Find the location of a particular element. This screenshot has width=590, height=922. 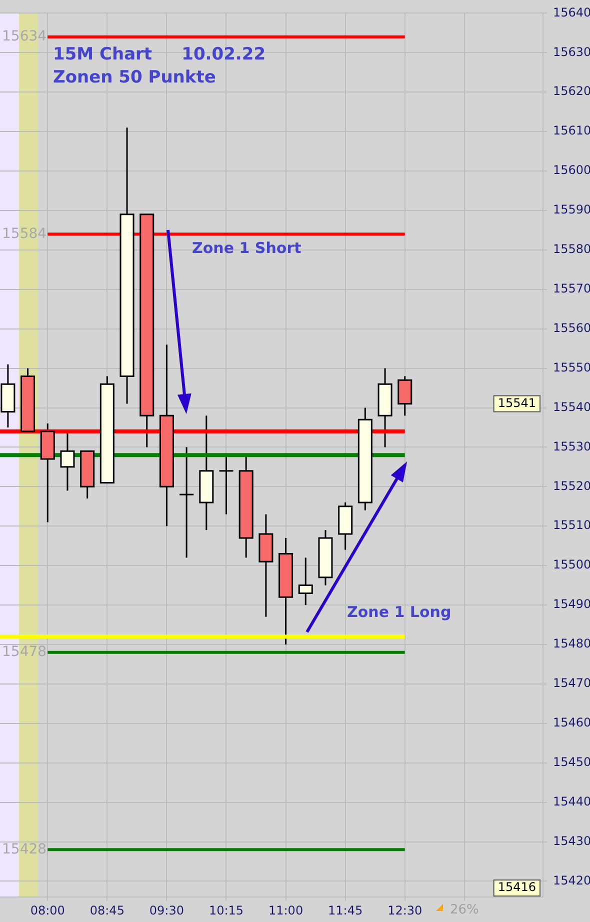

y-tick-label: 15470 is located at coordinates (571, 683).